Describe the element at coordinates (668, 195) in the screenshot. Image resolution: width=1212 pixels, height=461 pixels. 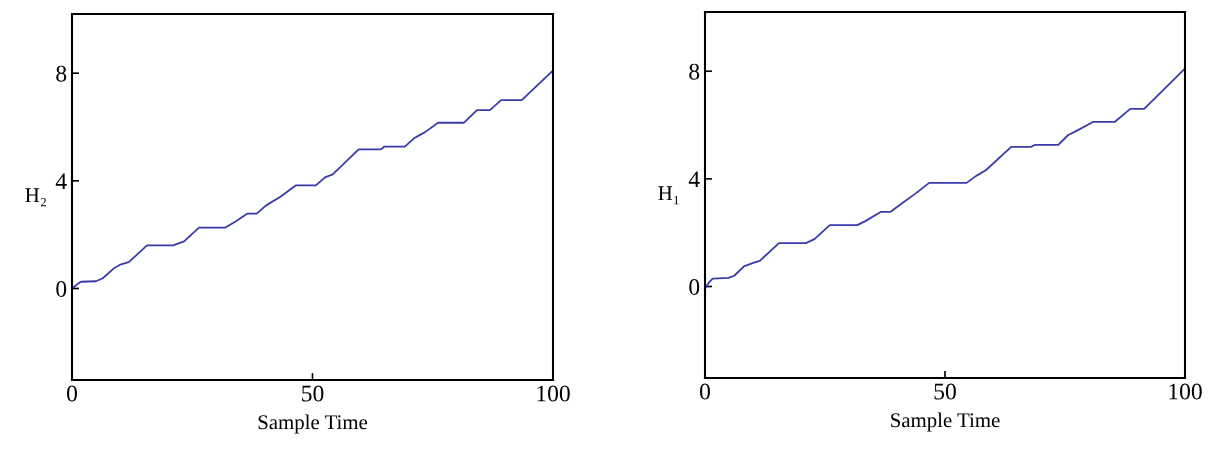
I see `y-axis-title: H₁` at that location.